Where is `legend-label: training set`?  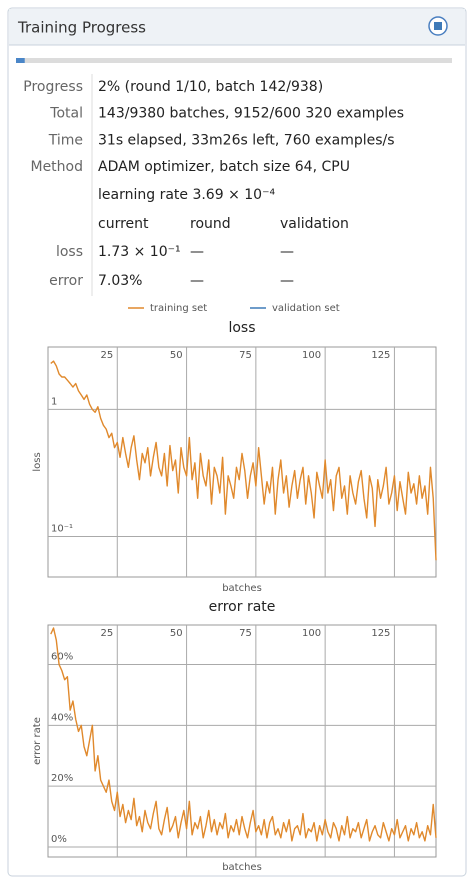
legend-label: training set is located at coordinates (178, 308).